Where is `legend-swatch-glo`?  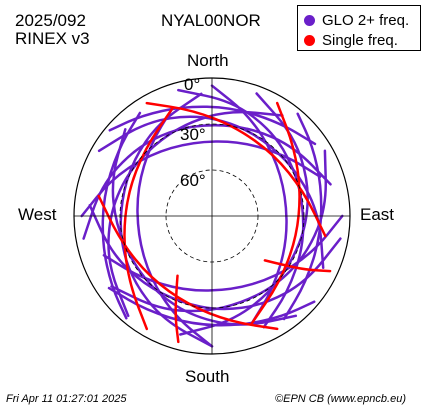 legend-swatch-glo is located at coordinates (309, 20).